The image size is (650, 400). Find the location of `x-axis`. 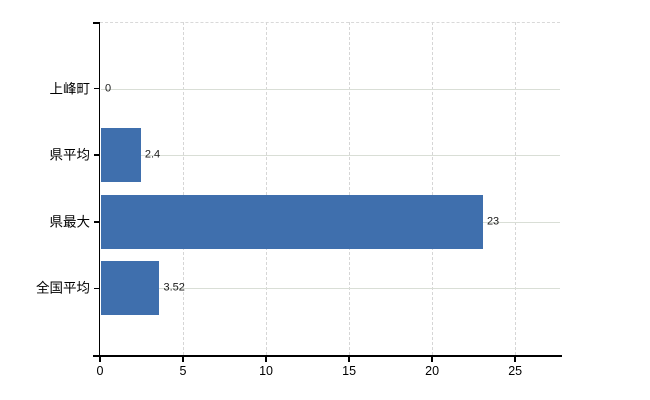

x-axis is located at coordinates (327, 356).